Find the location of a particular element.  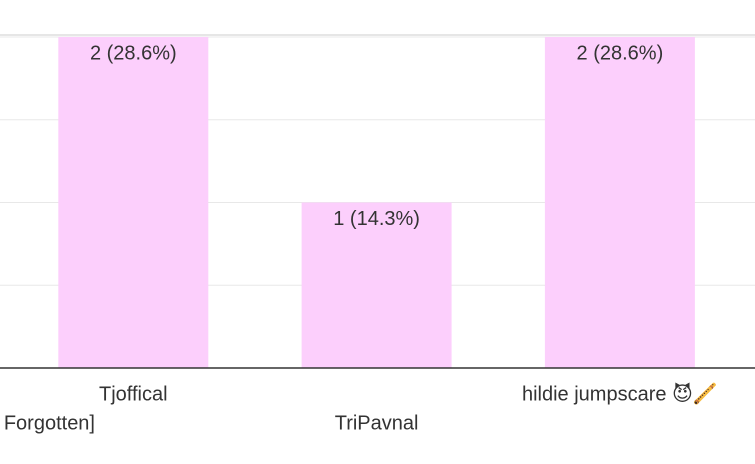

x-tick-label: Forgotten] is located at coordinates (49, 423).